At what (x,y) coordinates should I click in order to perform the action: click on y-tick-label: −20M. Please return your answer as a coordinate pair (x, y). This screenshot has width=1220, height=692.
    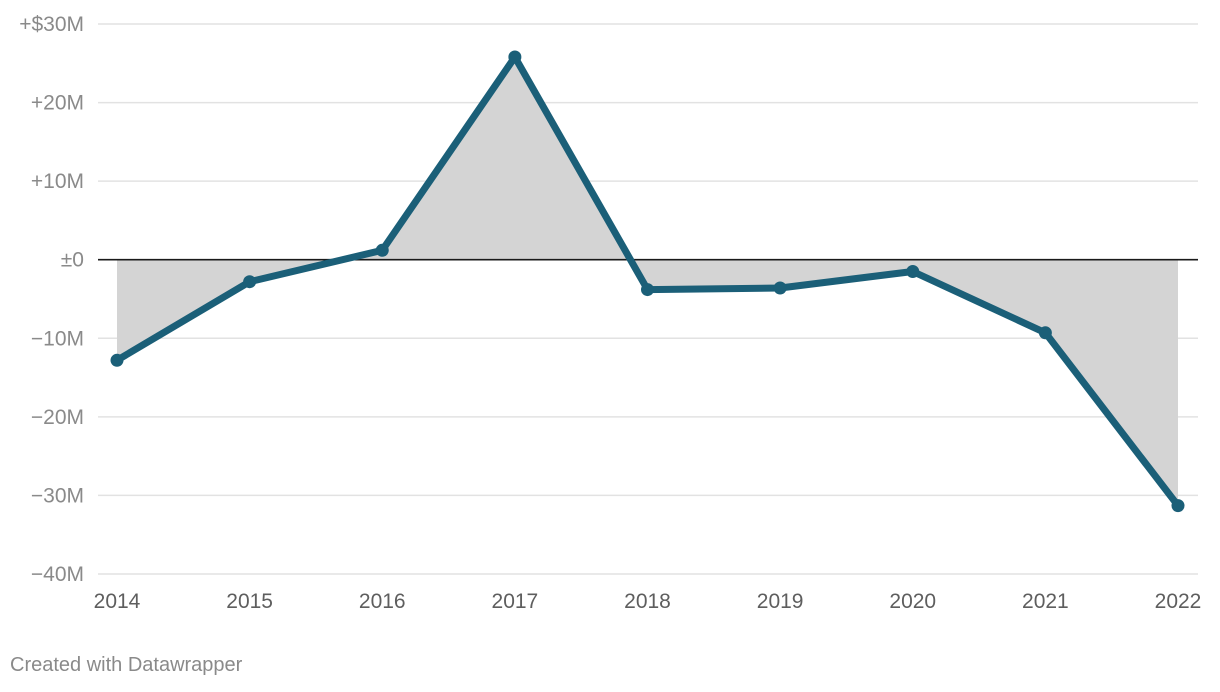
    Looking at the image, I should click on (57, 417).